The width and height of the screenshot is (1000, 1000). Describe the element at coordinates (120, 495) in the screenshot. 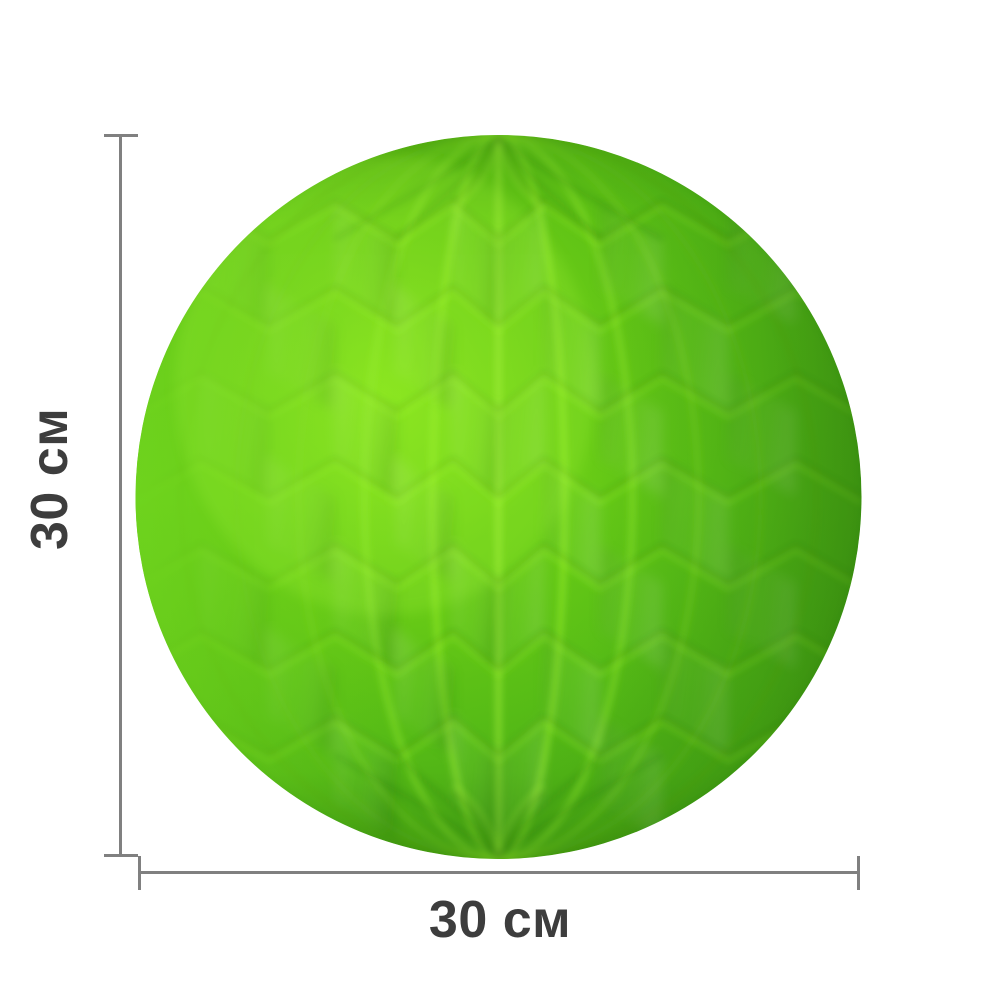

I see `height-dimension-line` at that location.